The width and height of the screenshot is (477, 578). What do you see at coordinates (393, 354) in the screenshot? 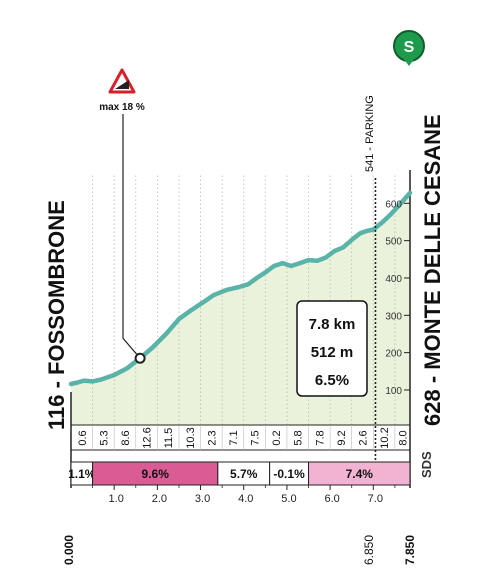
I see `y-tick-label: 200` at bounding box center [393, 354].